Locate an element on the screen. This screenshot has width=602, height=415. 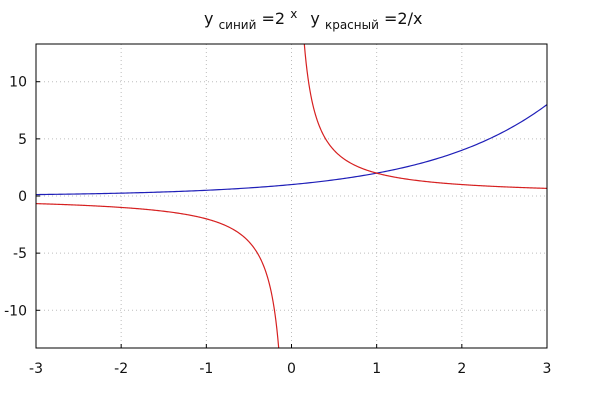
series-red-line-left is located at coordinates (158, 275).